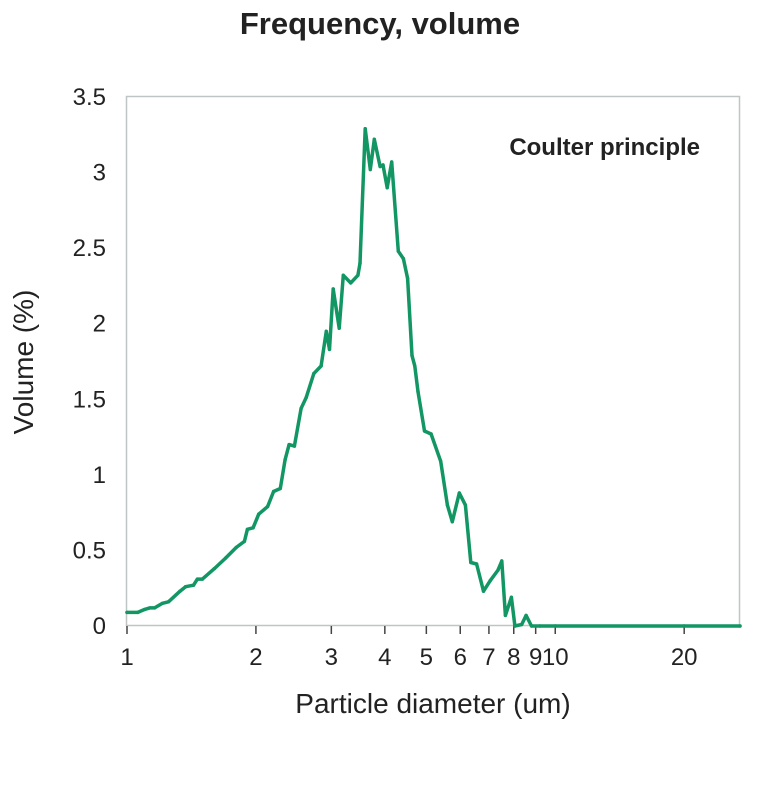 This screenshot has width=760, height=785. What do you see at coordinates (89, 399) in the screenshot?
I see `y-tick-label: 1.5` at bounding box center [89, 399].